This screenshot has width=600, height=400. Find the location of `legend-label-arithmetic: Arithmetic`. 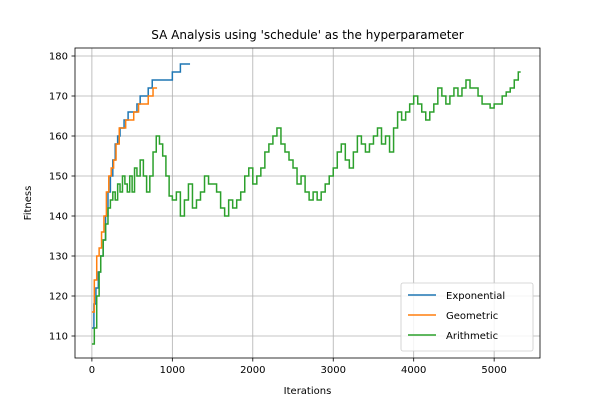

legend-label-arithmetic: Arithmetic is located at coordinates (472, 336).